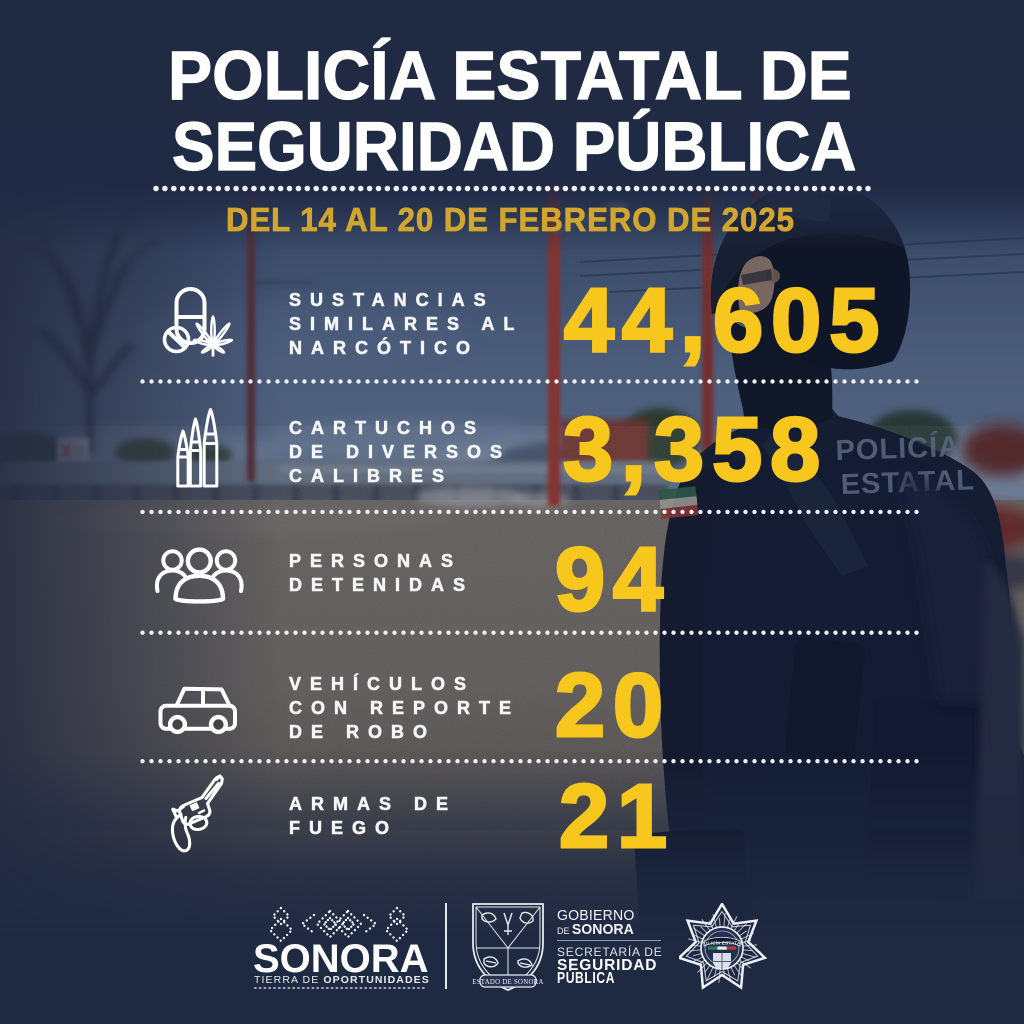 The width and height of the screenshot is (1024, 1024). What do you see at coordinates (898, 448) in the screenshot?
I see `svg-text: POLICÍA` at bounding box center [898, 448].